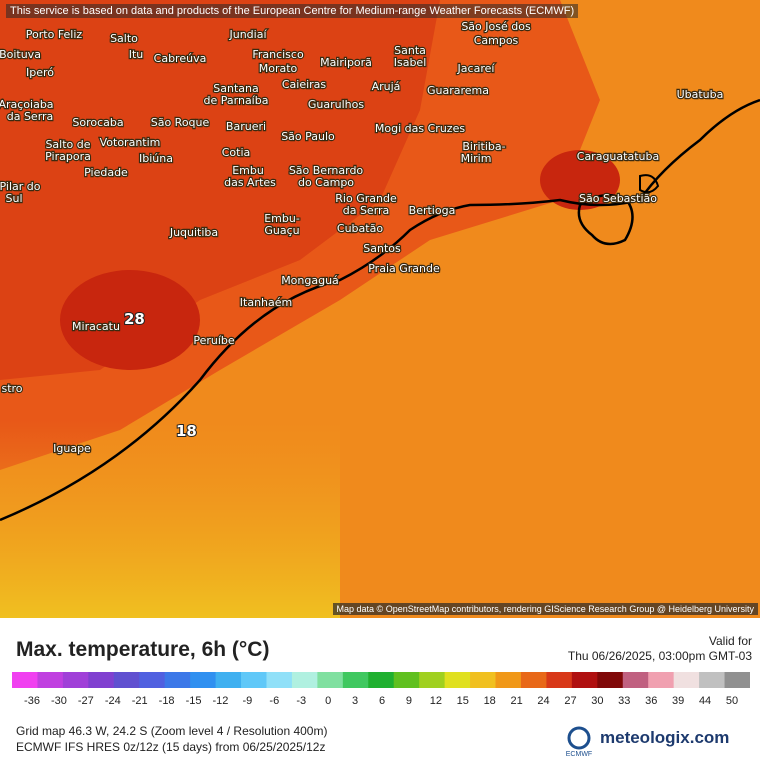 This screenshot has height=760, width=760. What do you see at coordinates (328, 701) in the screenshot?
I see `colorbar-tick-label: 0` at bounding box center [328, 701].